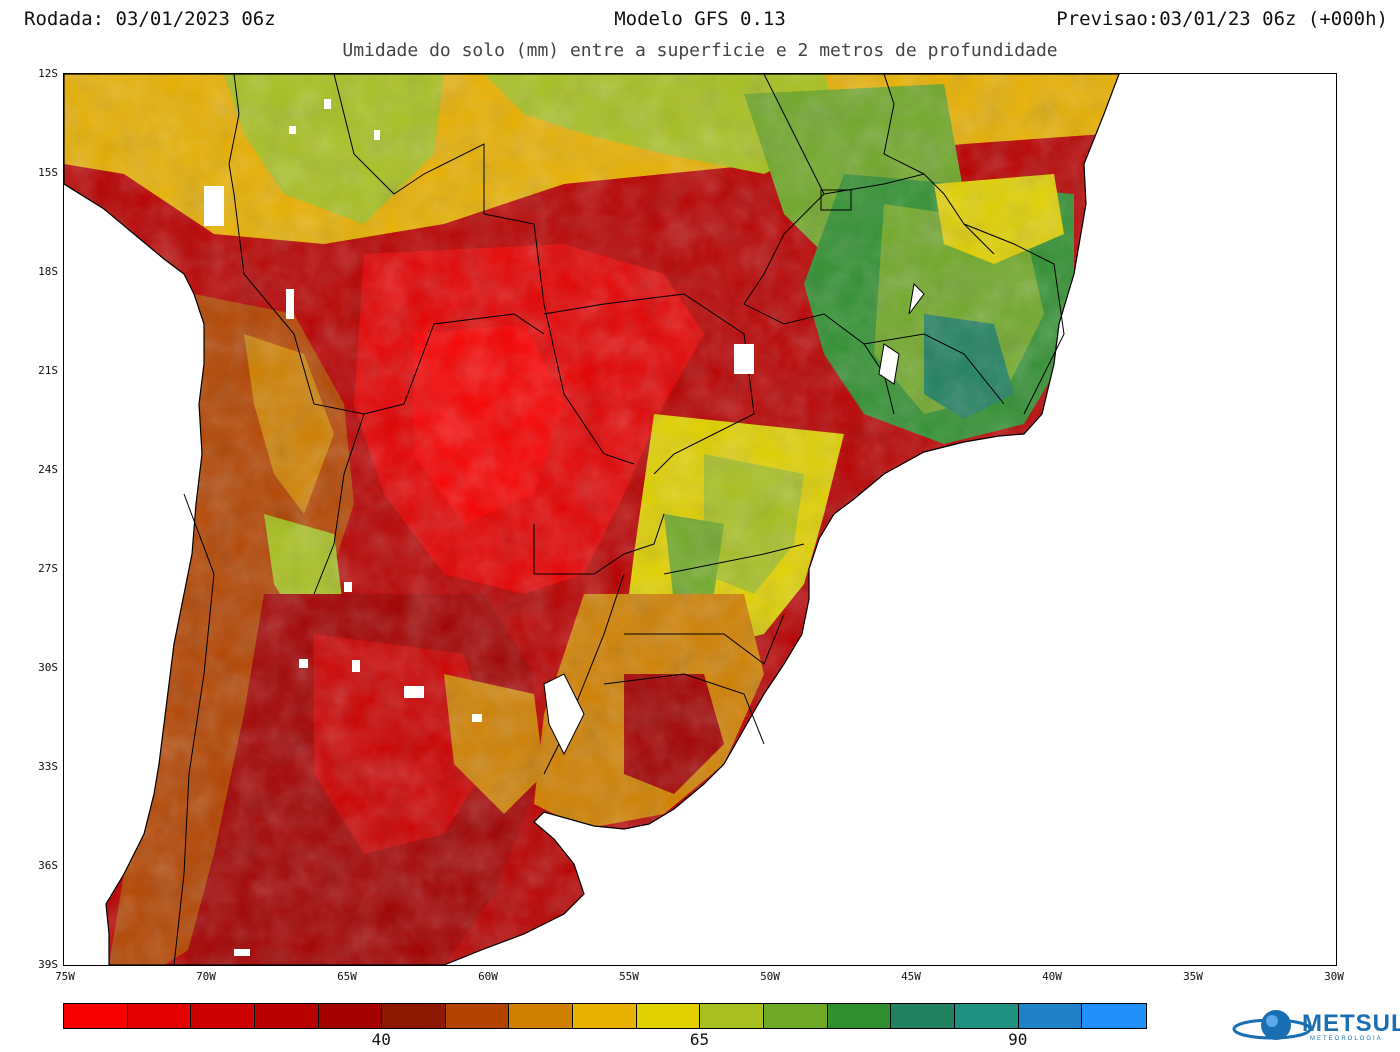 The height and width of the screenshot is (1052, 1400). What do you see at coordinates (488, 976) in the screenshot?
I see `lon-tick-label: 60W` at bounding box center [488, 976].